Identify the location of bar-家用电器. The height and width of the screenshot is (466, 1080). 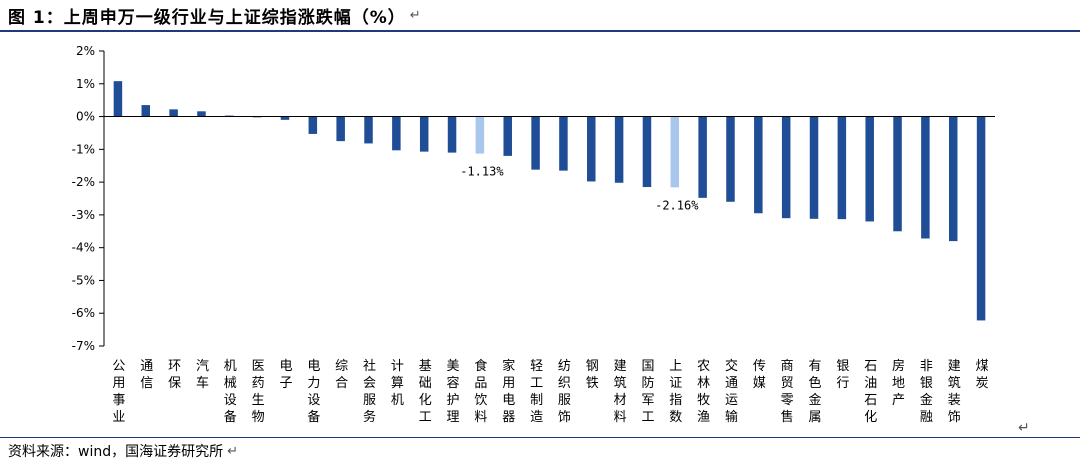
(507, 136).